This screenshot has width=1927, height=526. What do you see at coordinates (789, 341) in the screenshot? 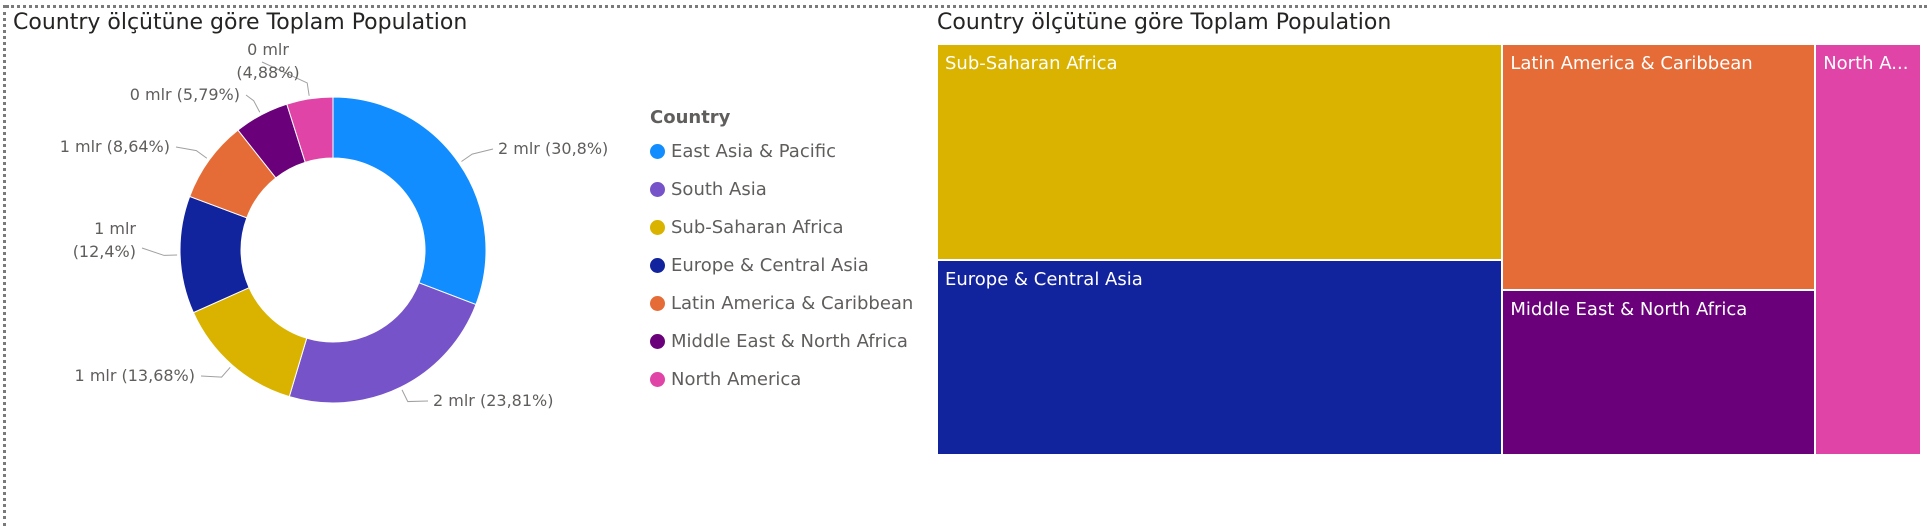
I see `legend-label: Middle East & North Africa` at bounding box center [789, 341].